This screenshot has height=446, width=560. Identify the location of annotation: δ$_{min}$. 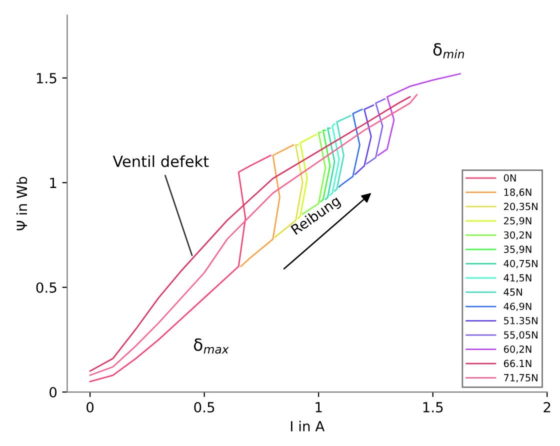
(448, 50).